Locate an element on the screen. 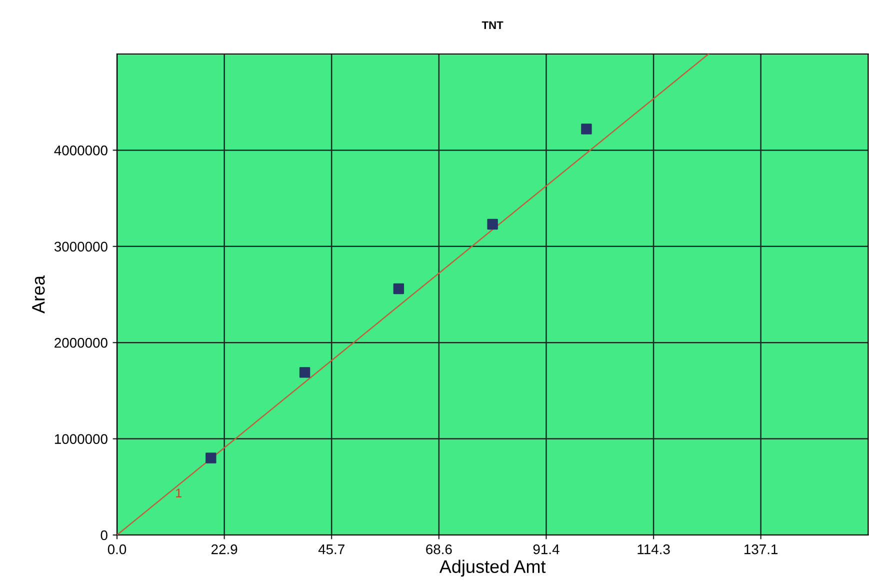  chart-title: TNT is located at coordinates (493, 25).